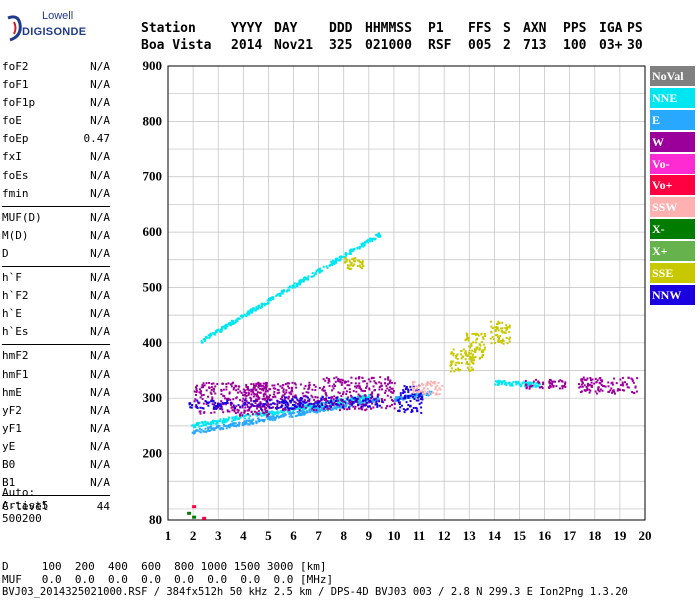 The height and width of the screenshot is (600, 700). Describe the element at coordinates (56, 507) in the screenshot. I see `param-row: C-level 44` at that location.